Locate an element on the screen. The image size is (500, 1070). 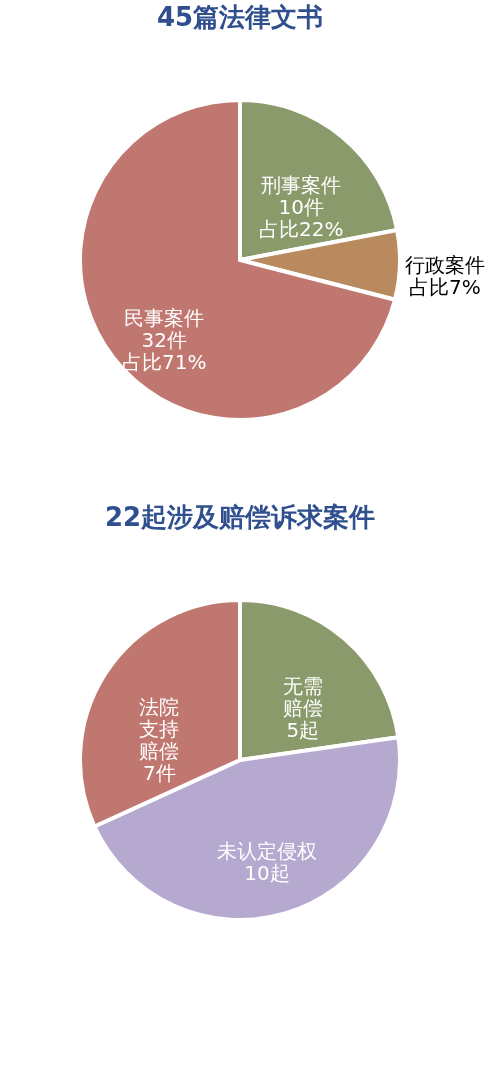
data-label: 10起 is located at coordinates (267, 873).